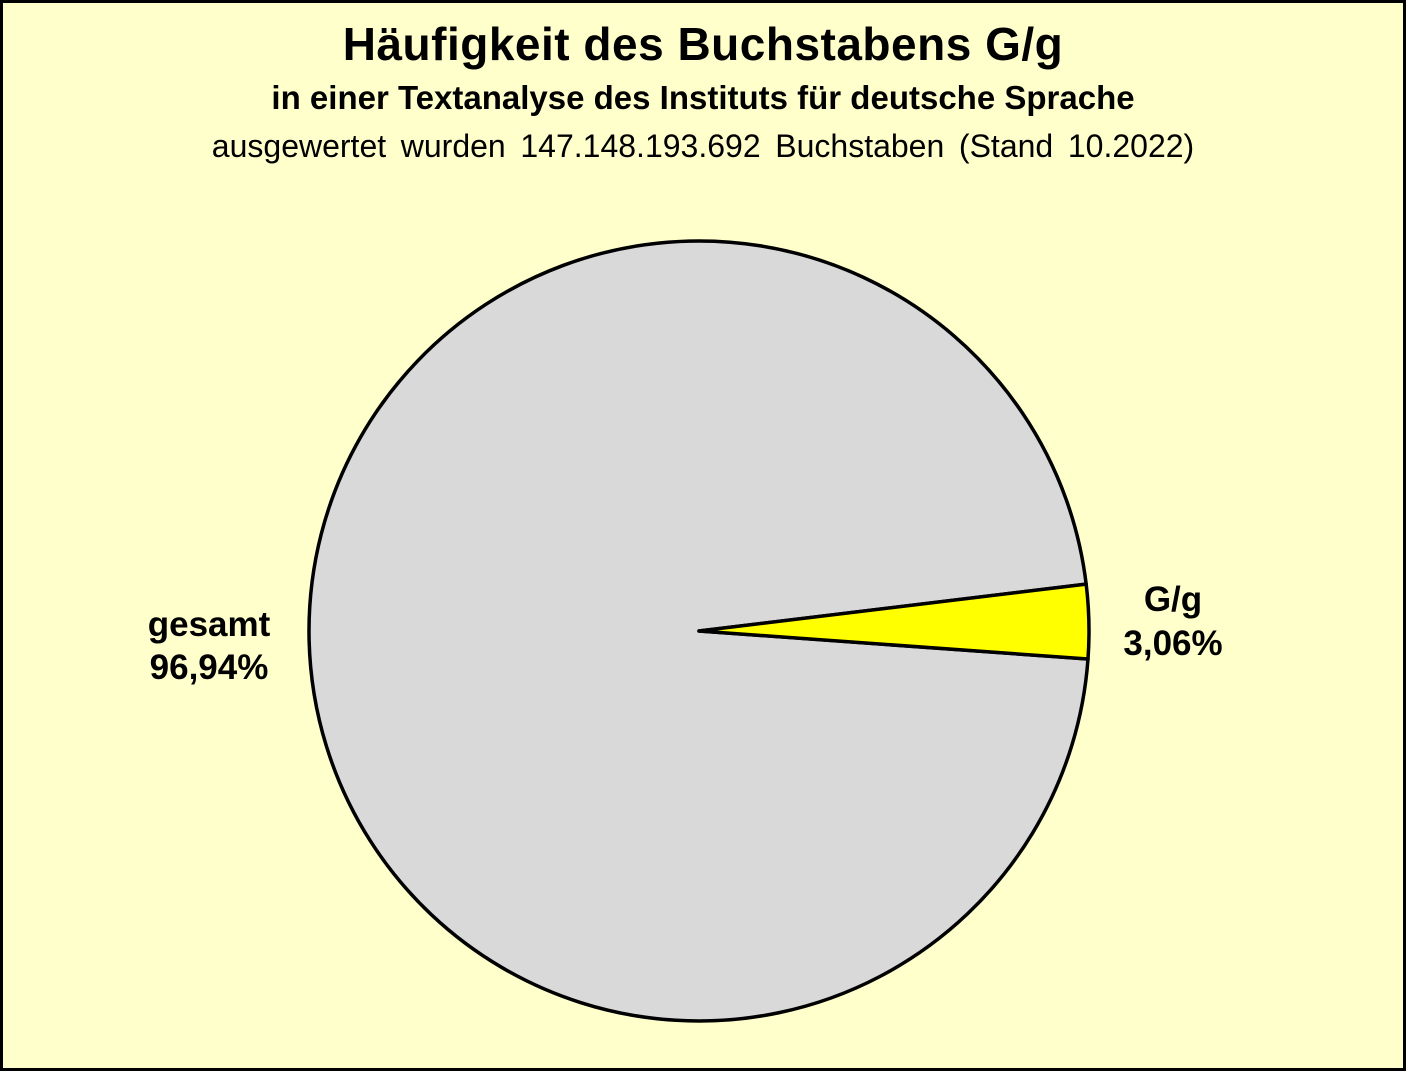 This screenshot has width=1406, height=1071. What do you see at coordinates (1173, 599) in the screenshot?
I see `slice-label-gg-name: G/g` at bounding box center [1173, 599].